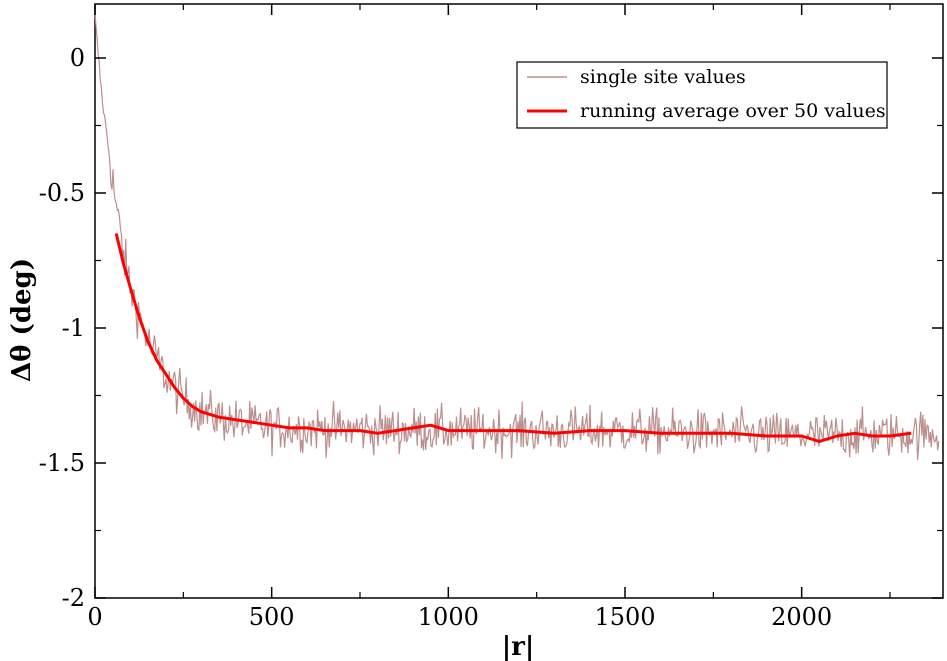  I want to click on x-tick-label: 2000, so click(801, 617).